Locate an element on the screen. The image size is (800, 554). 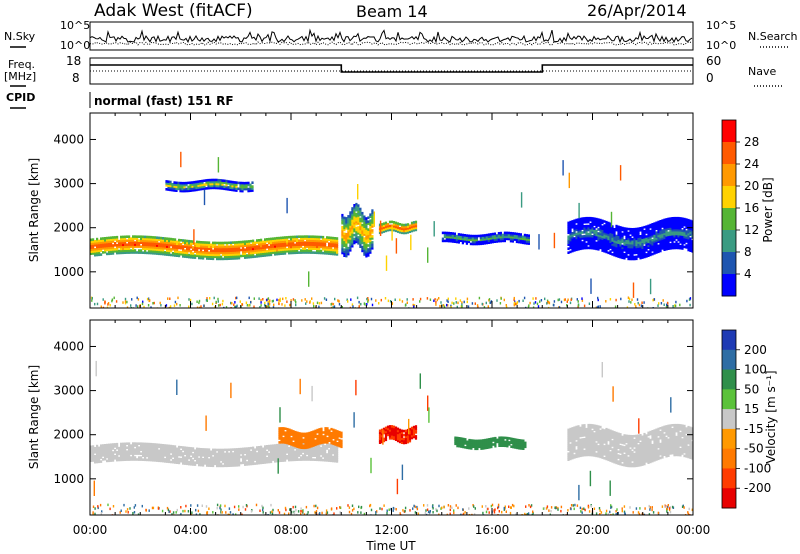
power-colorbar-label: Power [dB] is located at coordinates (768, 209).